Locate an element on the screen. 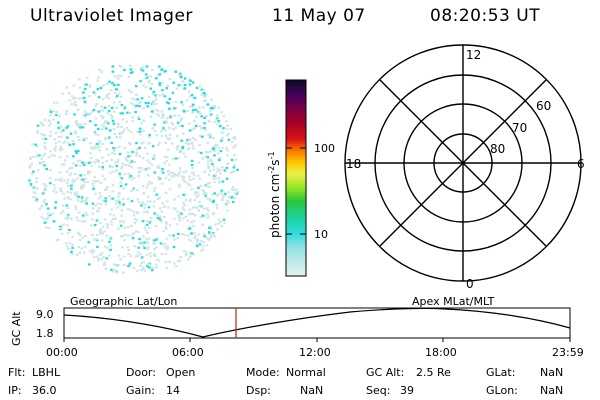 Image resolution: width=600 pixels, height=400 pixels. footer-seq-value: 39 is located at coordinates (407, 390).